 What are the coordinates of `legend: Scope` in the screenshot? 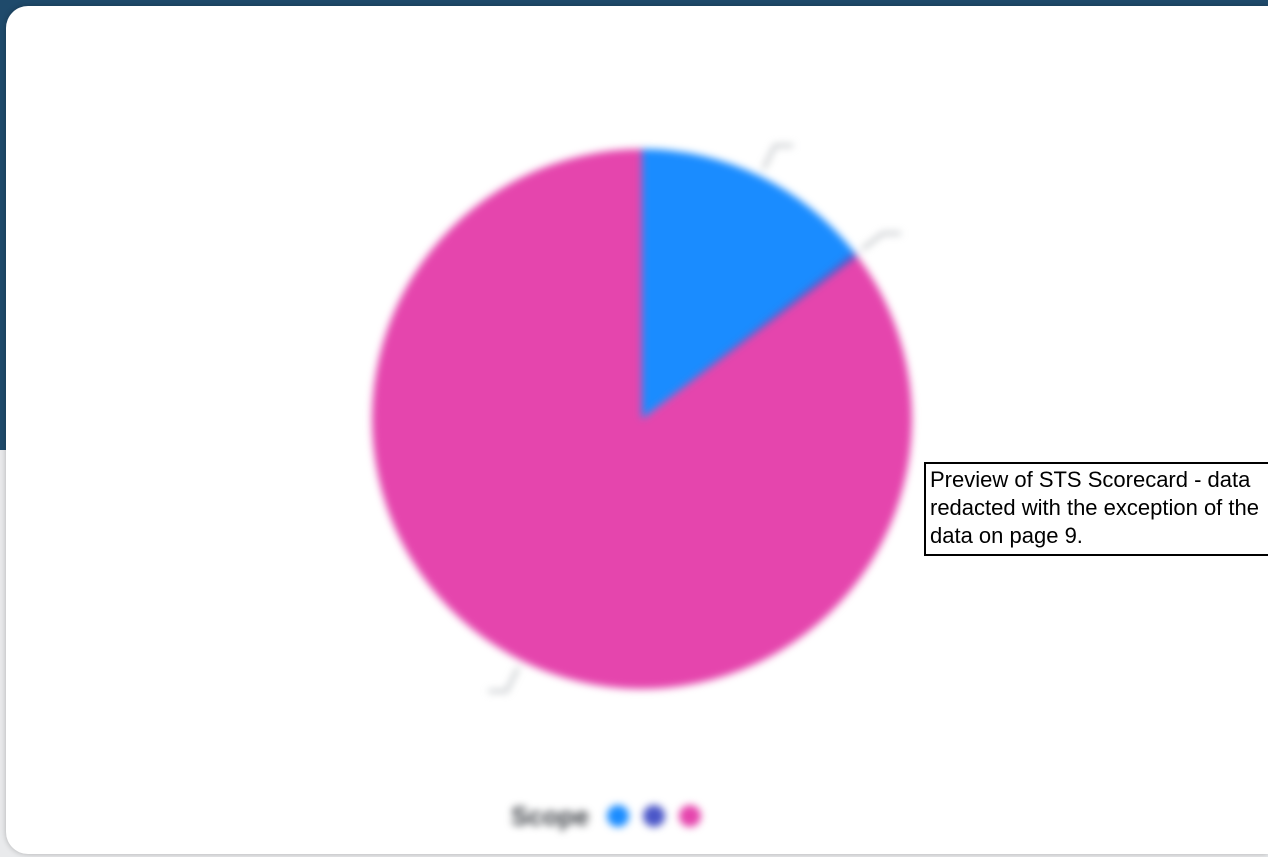 It's located at (608, 816).